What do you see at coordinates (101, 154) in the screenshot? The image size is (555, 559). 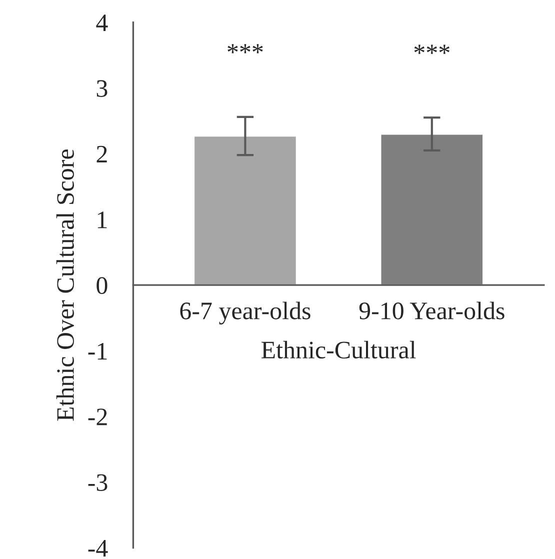 I see `y-tick-label: 2` at bounding box center [101, 154].